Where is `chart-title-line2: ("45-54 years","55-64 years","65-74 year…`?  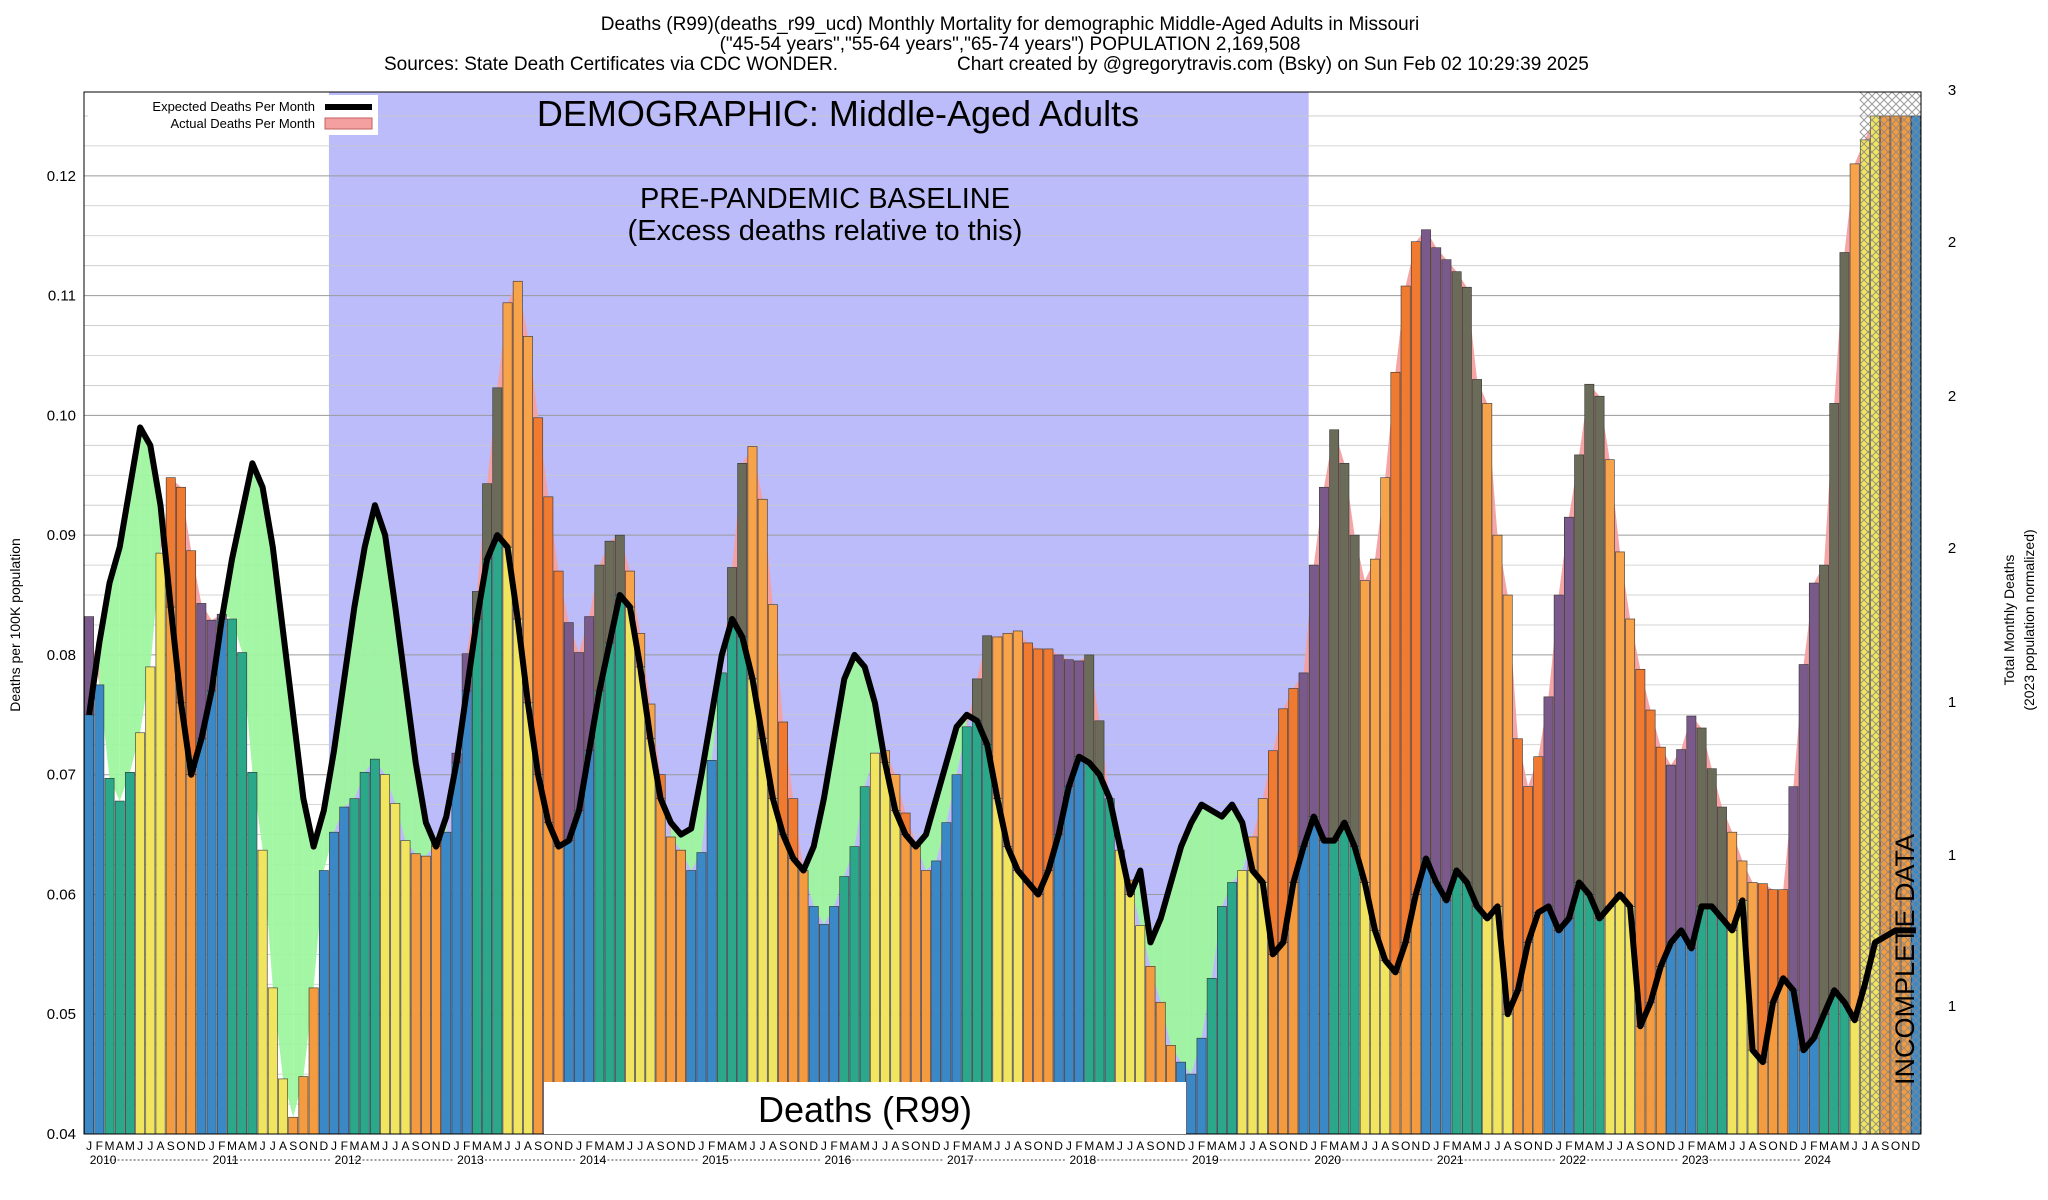
chart-title-line2: ("45-54 years","55-64 years","65-74 year… is located at coordinates (1010, 44).